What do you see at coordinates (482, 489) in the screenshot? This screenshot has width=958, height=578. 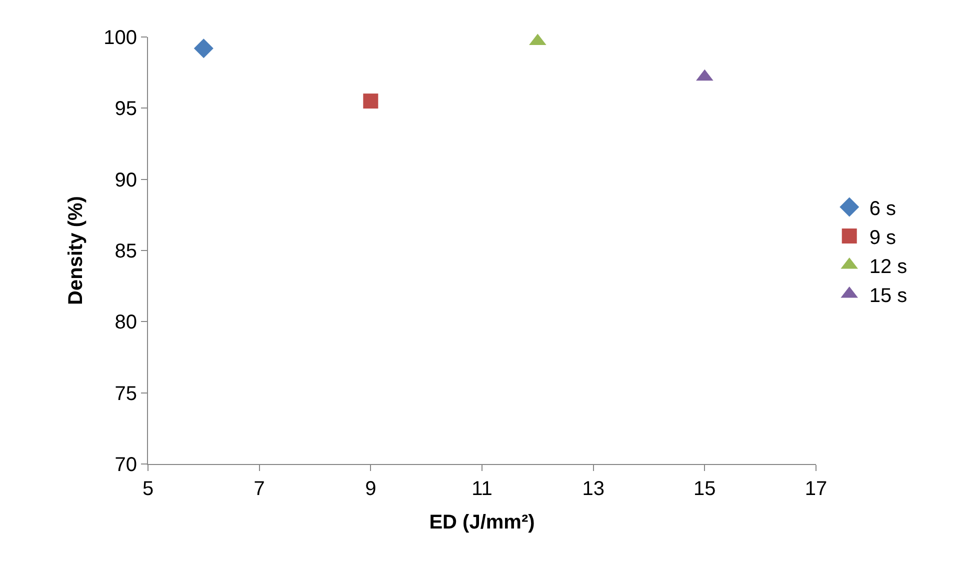 I see `x-tick-label: 11` at bounding box center [482, 489].